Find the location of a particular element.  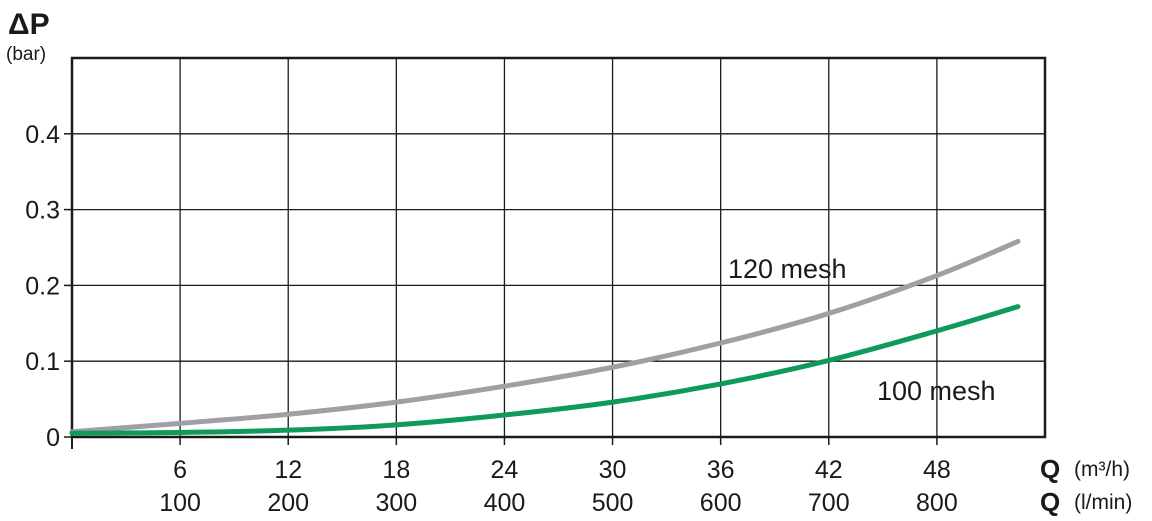

x-tick-label-primary: 48 is located at coordinates (937, 470).